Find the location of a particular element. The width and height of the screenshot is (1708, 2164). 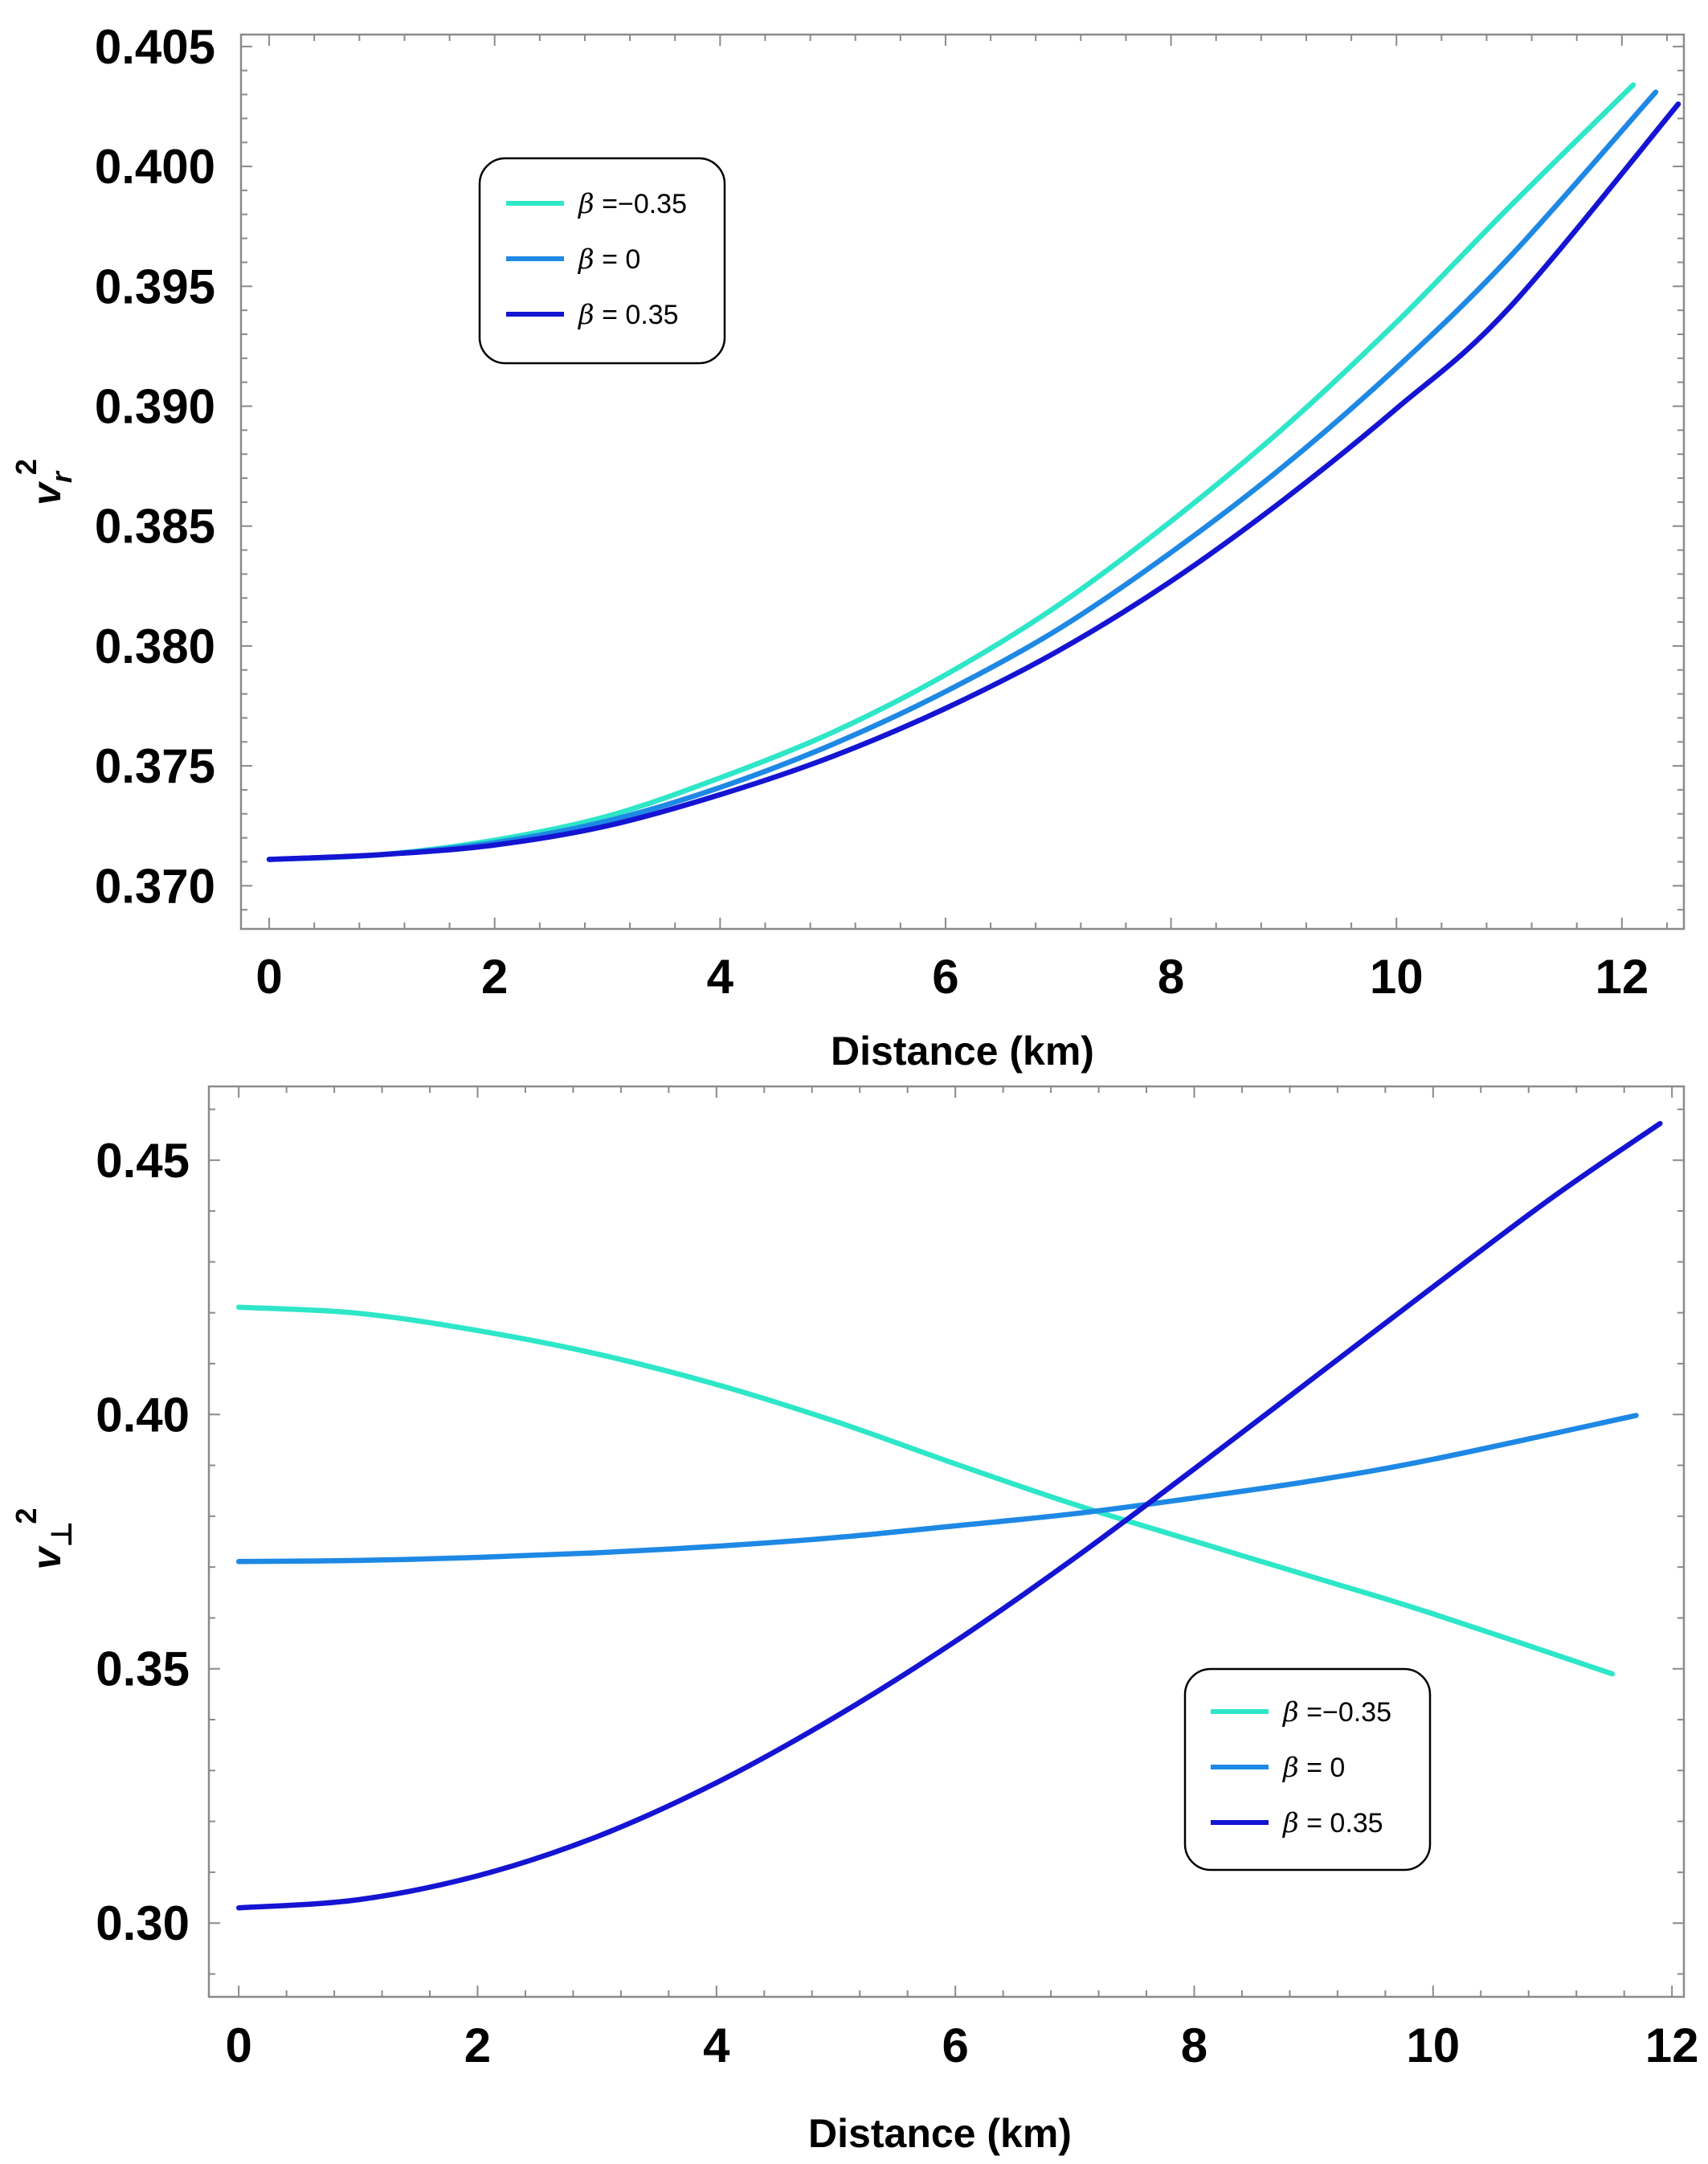

y-axis-title: vr2 is located at coordinates (44, 482).